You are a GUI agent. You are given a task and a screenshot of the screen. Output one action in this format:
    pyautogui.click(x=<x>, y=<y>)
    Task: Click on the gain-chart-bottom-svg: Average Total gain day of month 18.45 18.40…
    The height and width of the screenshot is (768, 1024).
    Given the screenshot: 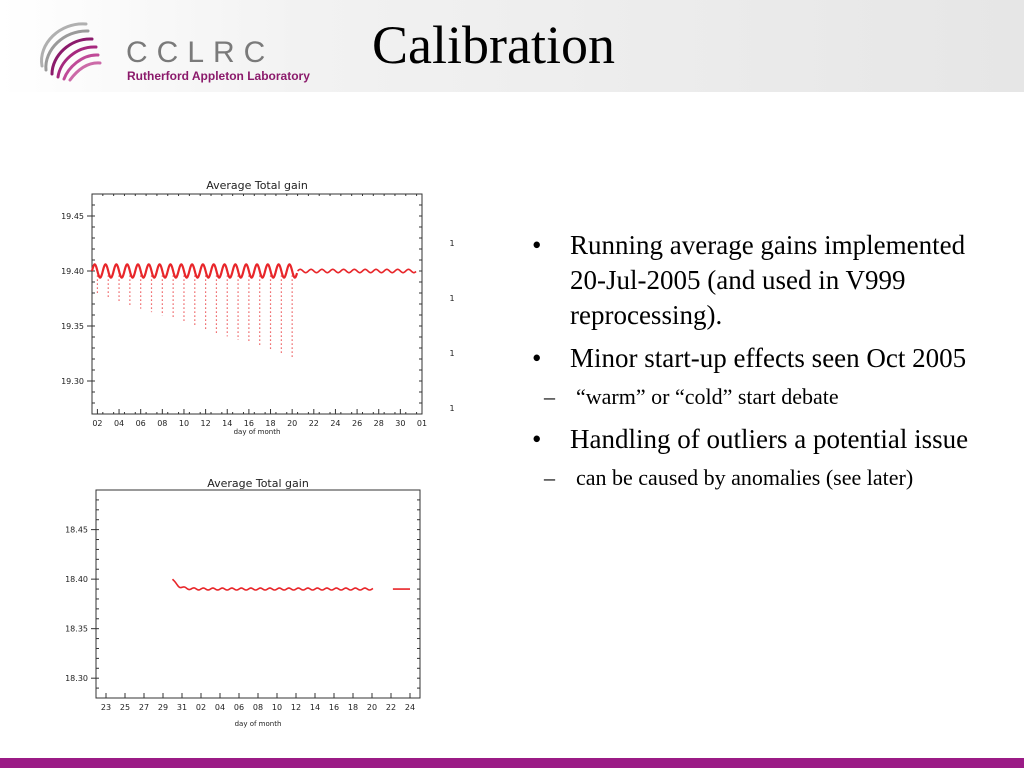 What is the action you would take?
    pyautogui.click(x=243, y=602)
    